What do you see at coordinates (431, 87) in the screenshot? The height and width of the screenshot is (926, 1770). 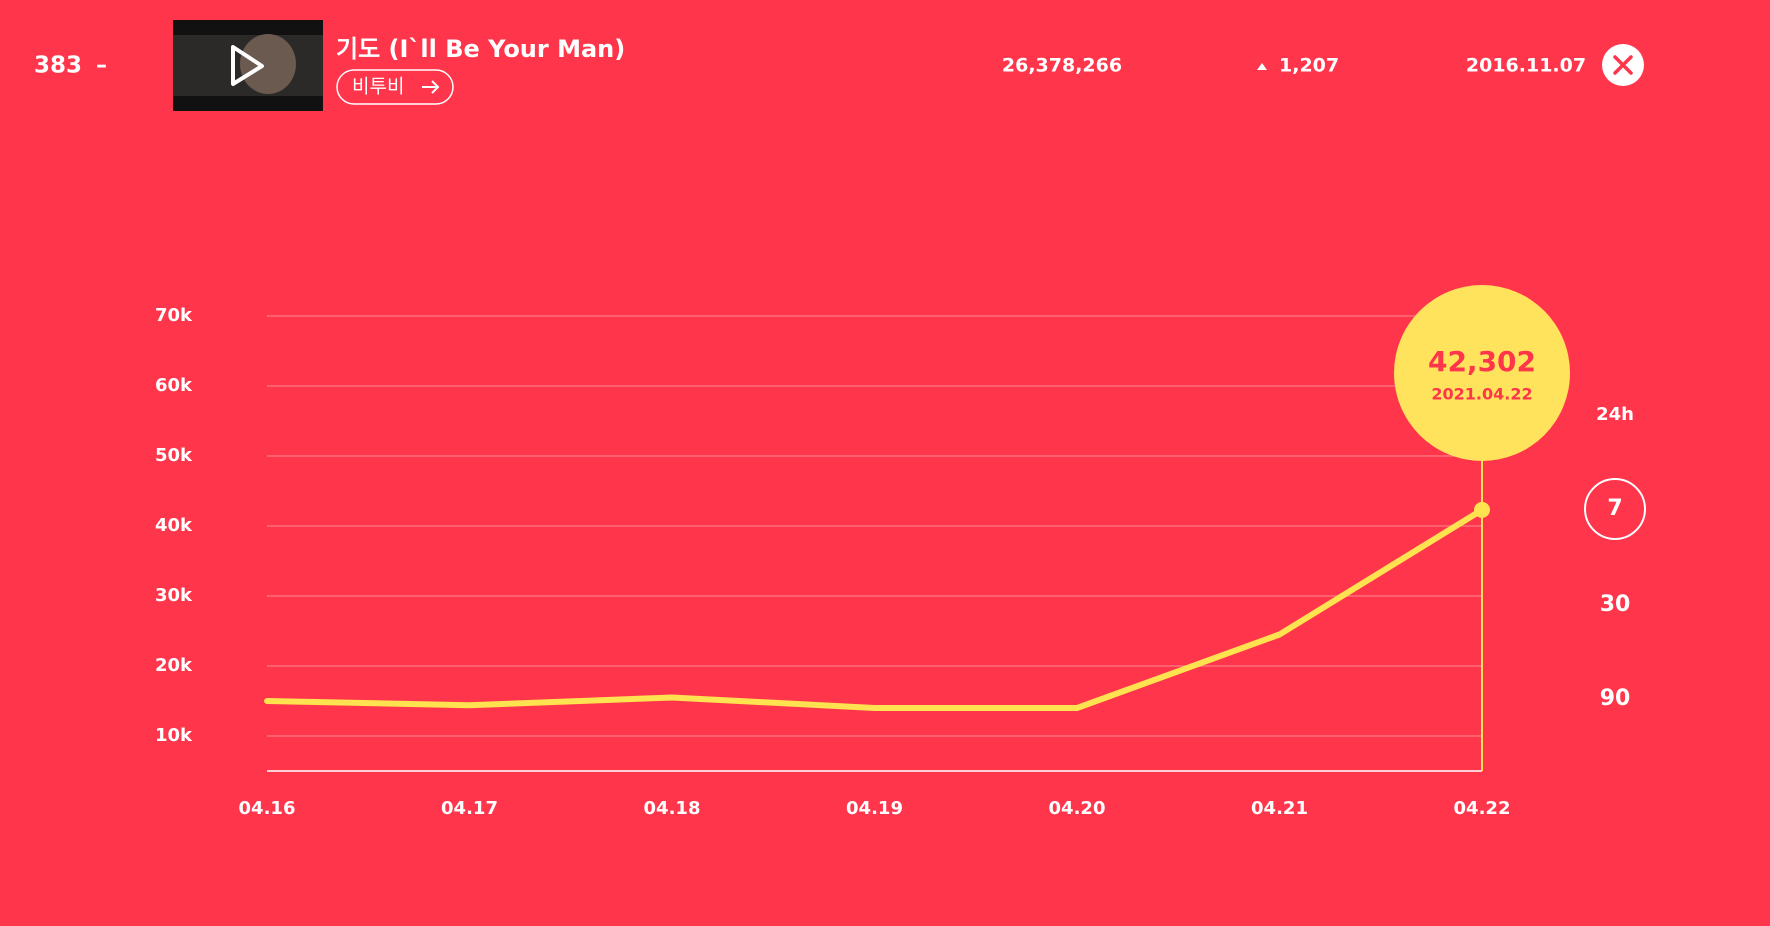 I see `artist-arrow` at bounding box center [431, 87].